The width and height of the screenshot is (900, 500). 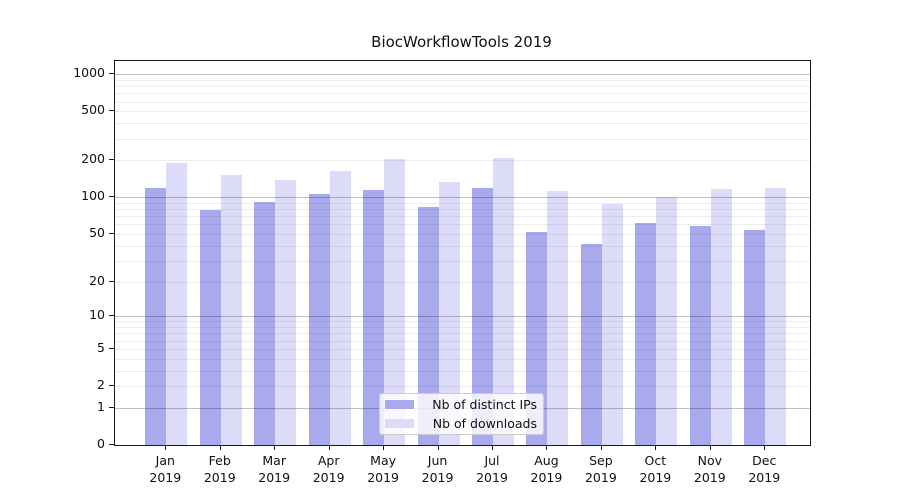 I want to click on bar-downloads-jun, so click(x=449, y=313).